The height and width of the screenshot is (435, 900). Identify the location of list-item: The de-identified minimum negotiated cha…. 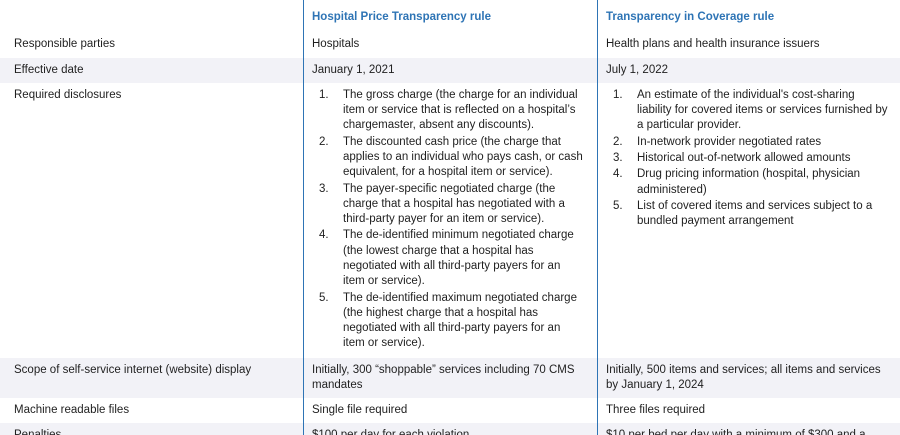
(446, 258).